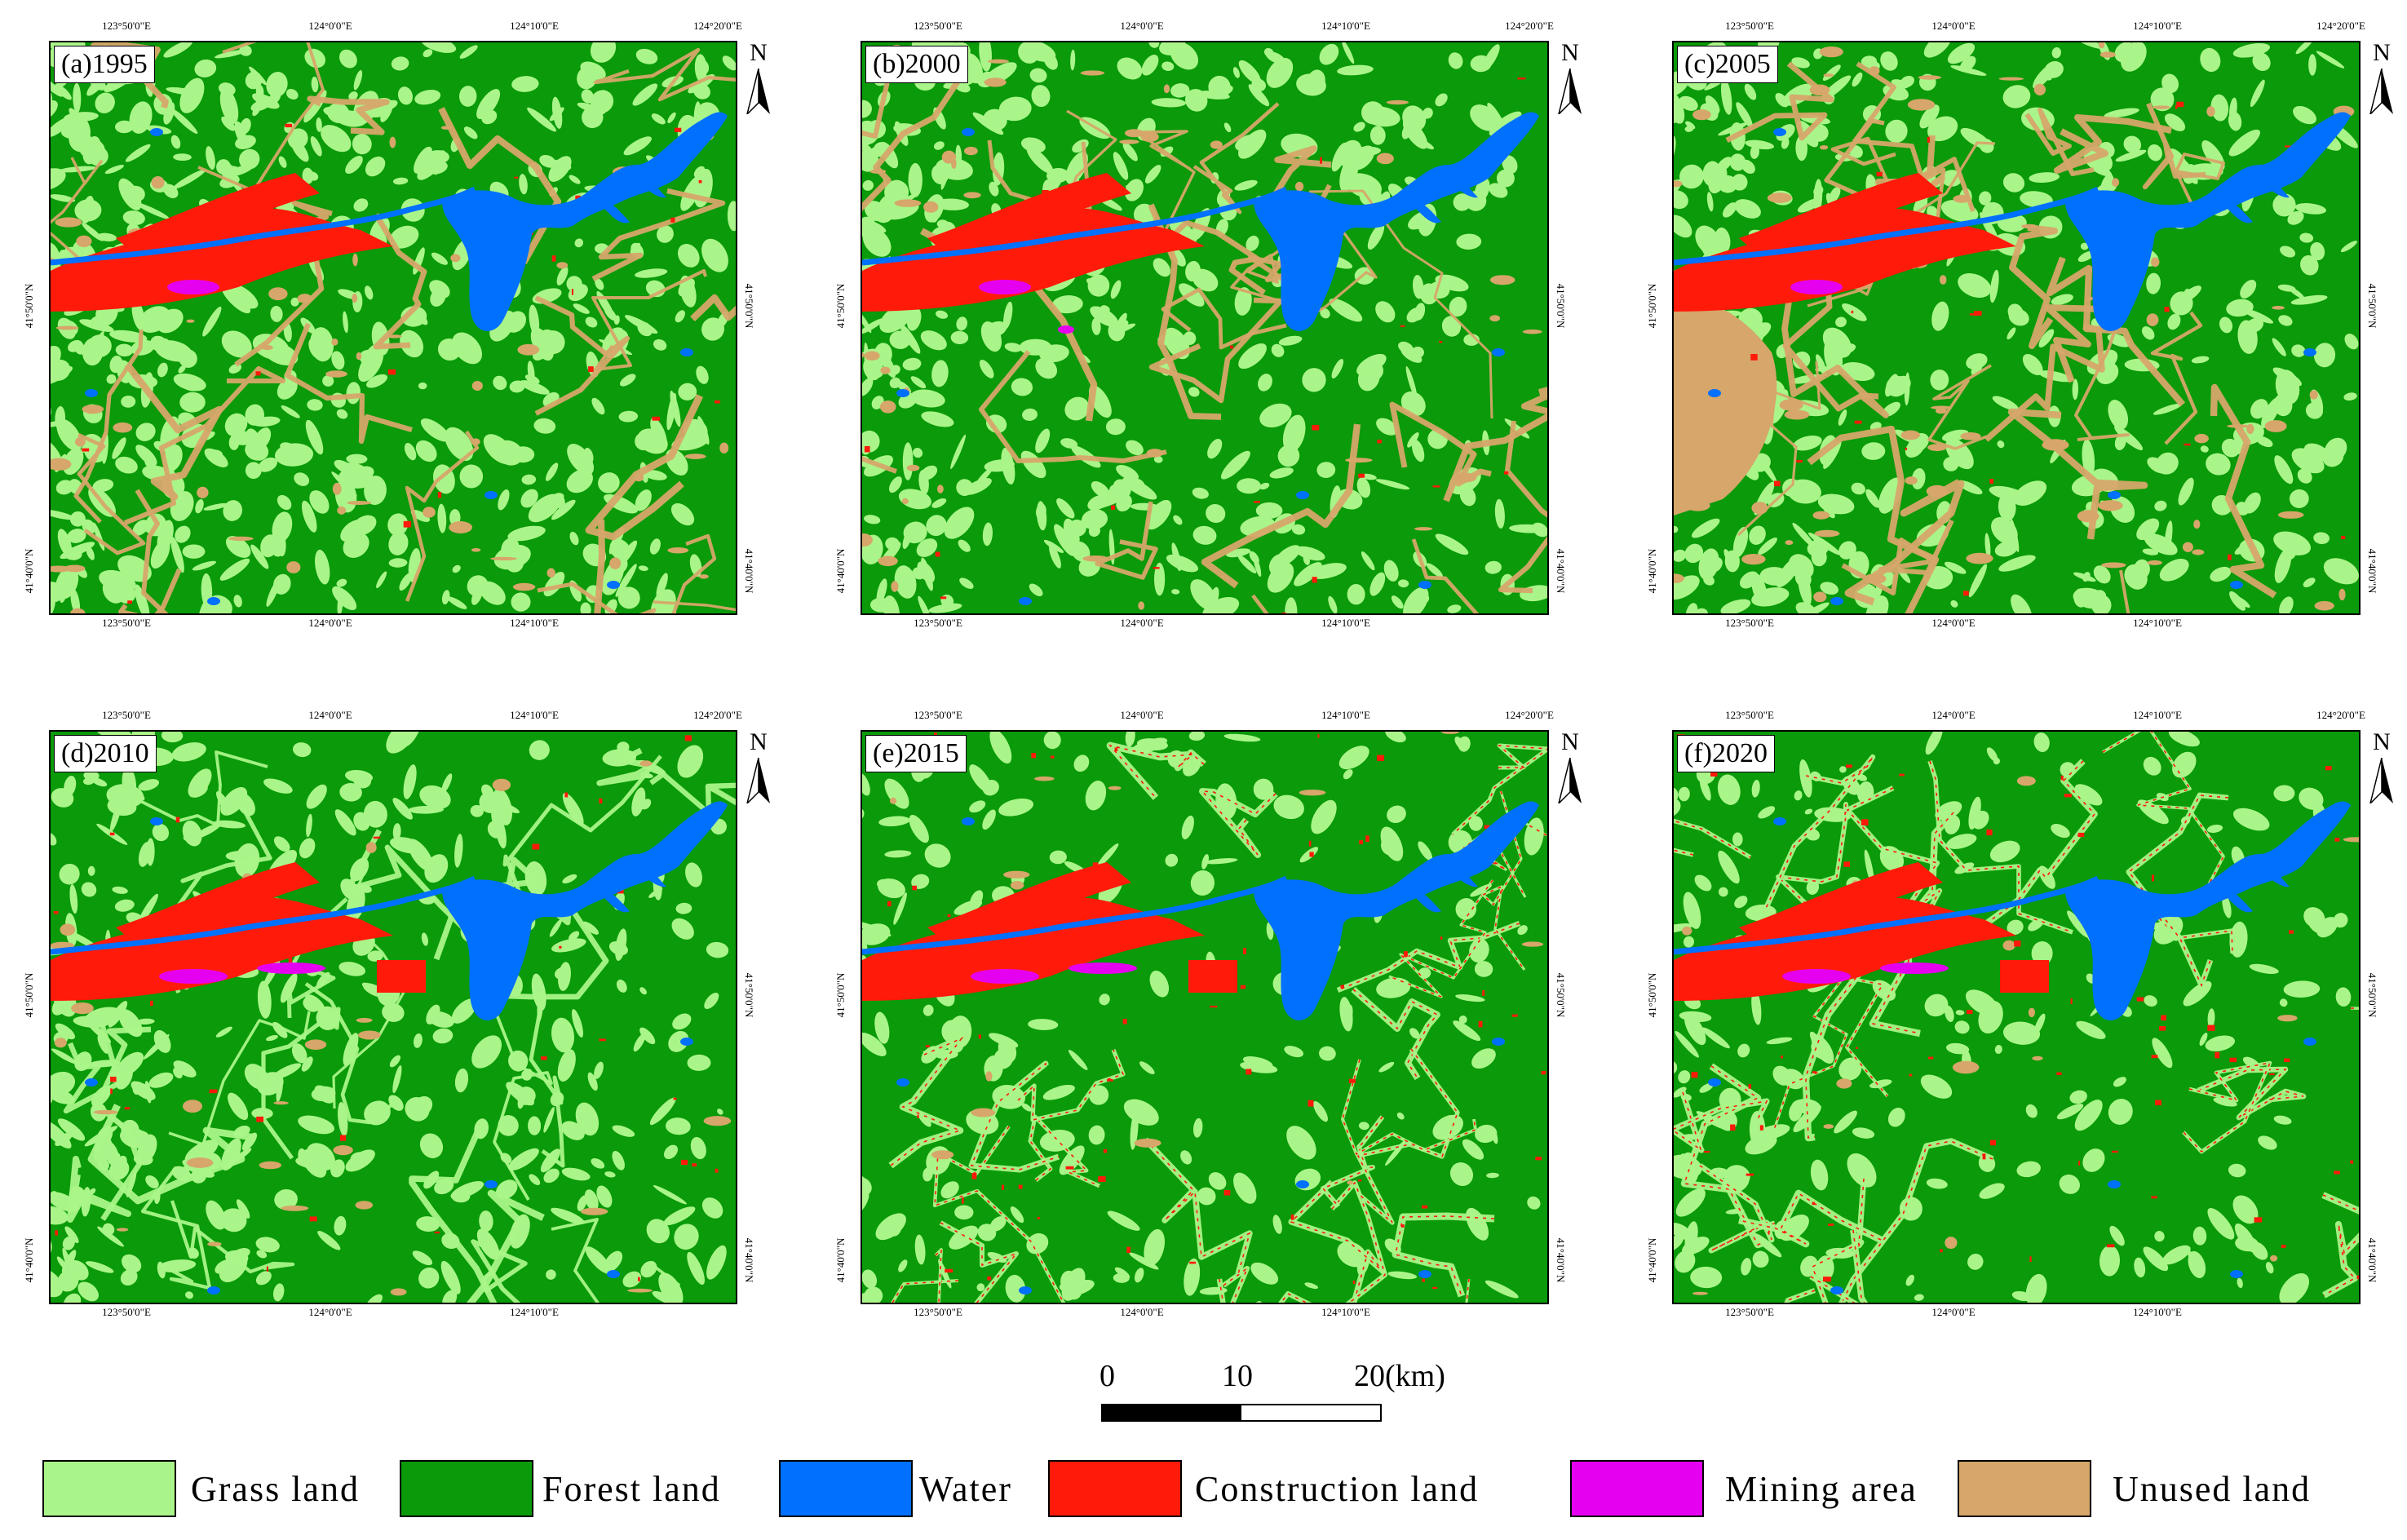 This screenshot has width=2407, height=1540. What do you see at coordinates (1311, 1413) in the screenshot?
I see `scale-segment-white` at bounding box center [1311, 1413].